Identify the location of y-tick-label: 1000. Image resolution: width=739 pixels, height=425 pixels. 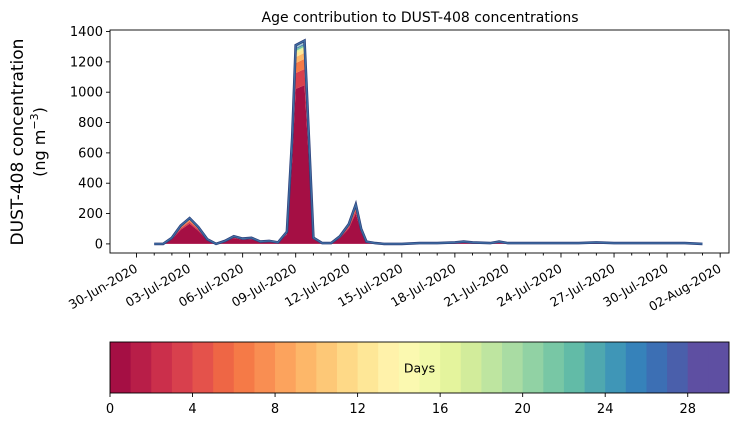
(86, 93).